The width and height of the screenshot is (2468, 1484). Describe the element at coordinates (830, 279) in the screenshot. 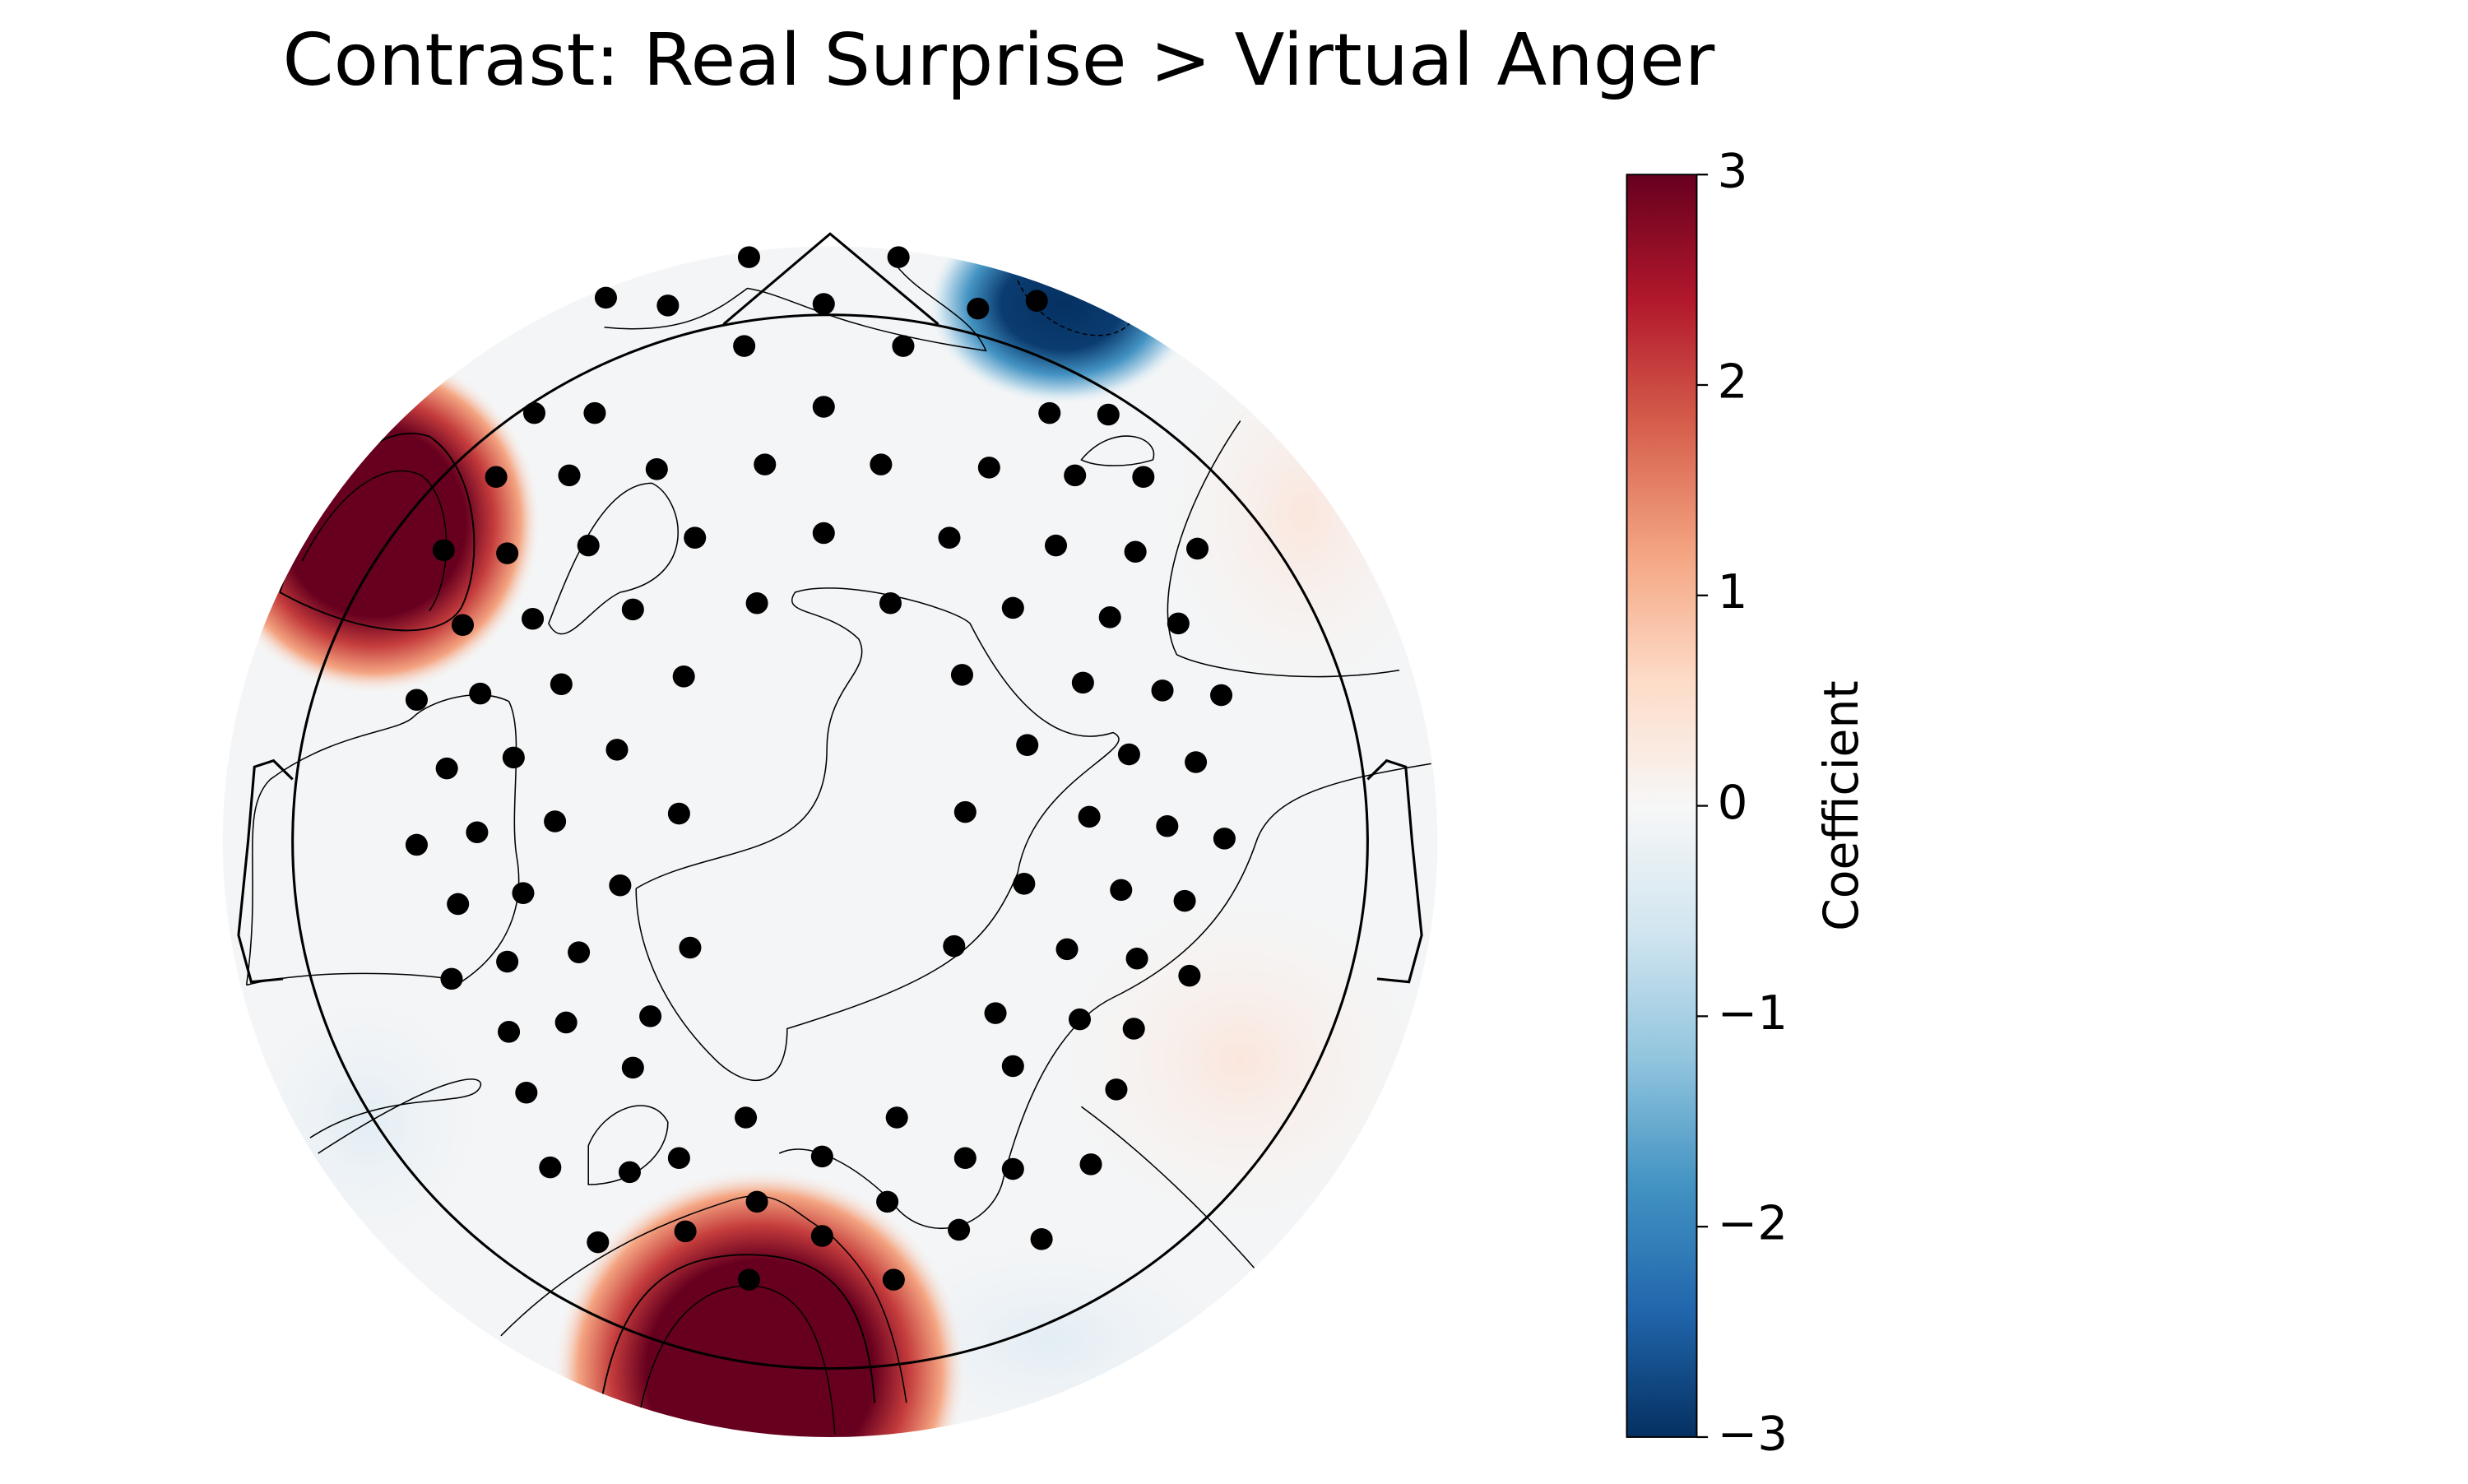

I see `nose` at that location.